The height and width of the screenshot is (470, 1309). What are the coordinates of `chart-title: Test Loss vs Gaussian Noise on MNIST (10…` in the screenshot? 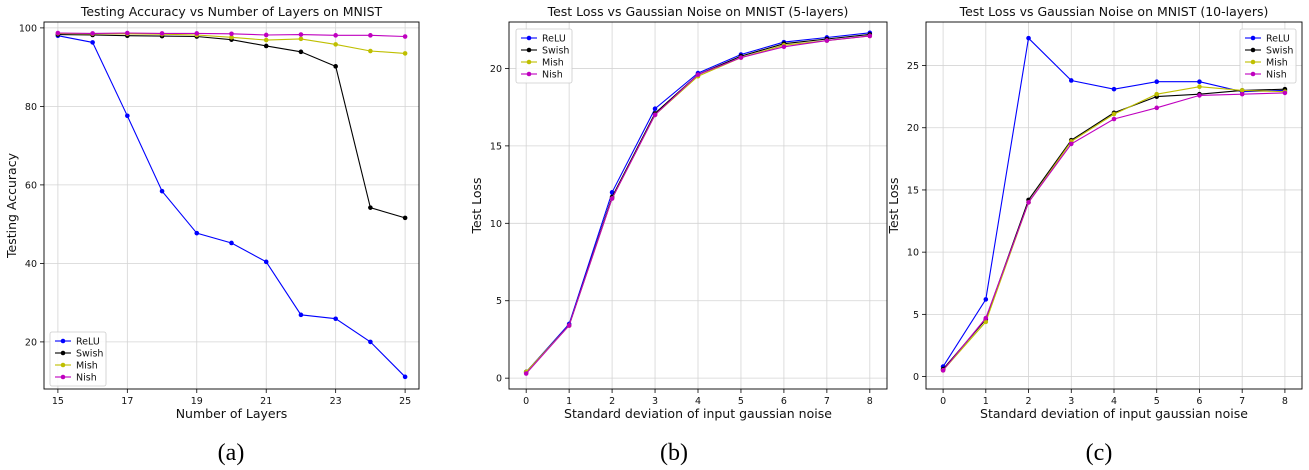 It's located at (1114, 11).